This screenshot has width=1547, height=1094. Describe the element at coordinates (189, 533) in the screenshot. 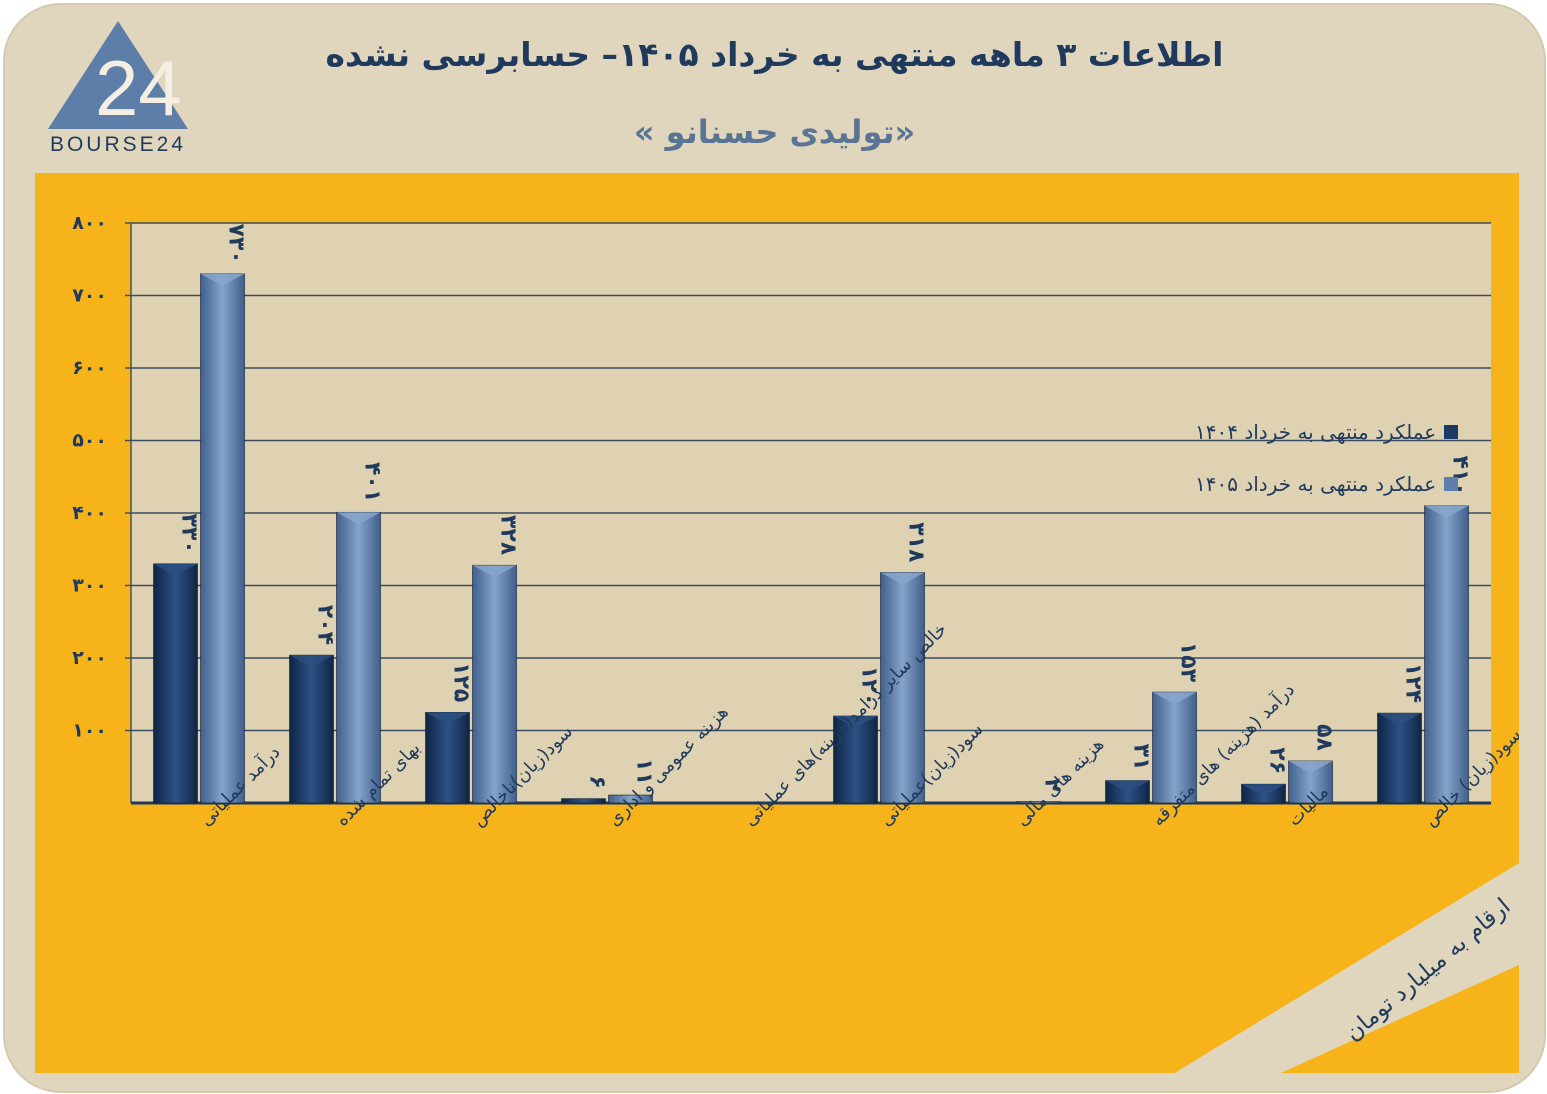

I see `data-label: ۳۳۰` at that location.